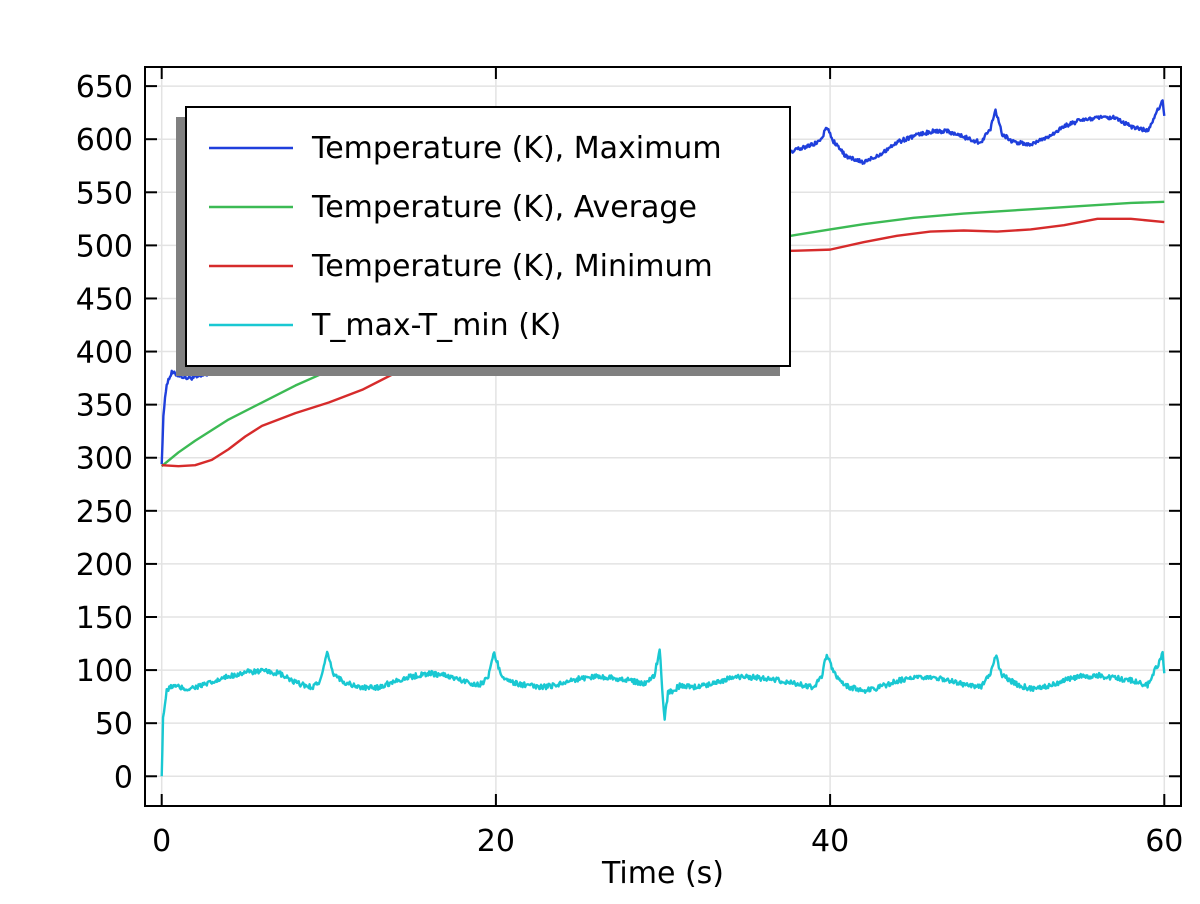  Describe the element at coordinates (123, 777) in the screenshot. I see `y-tick-label: 0` at that location.